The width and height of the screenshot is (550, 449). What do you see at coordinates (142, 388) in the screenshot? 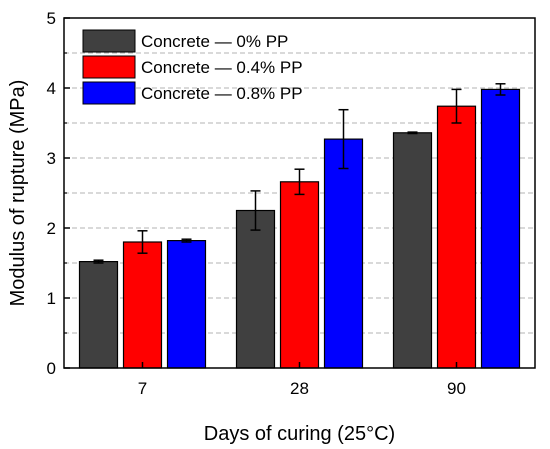
I see `x-tick-label: 7` at bounding box center [142, 388].